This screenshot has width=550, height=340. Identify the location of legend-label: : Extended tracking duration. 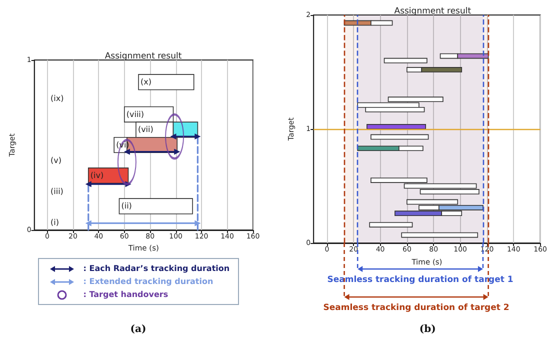
(148, 281).